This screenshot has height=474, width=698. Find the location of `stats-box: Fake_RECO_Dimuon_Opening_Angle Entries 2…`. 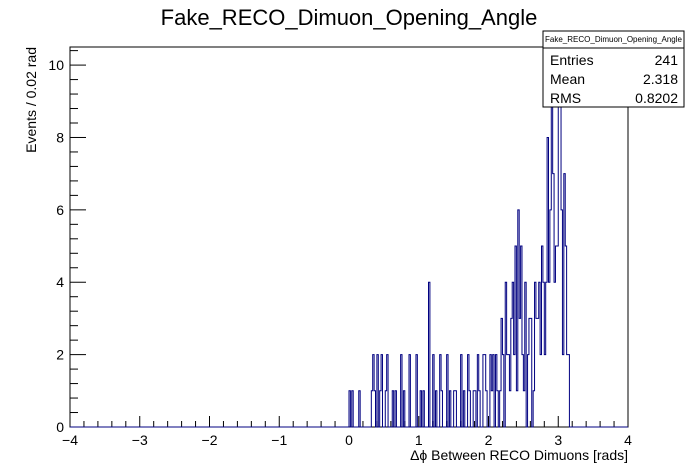

stats-box: Fake_RECO_Dimuon_Opening_Angle Entries 2… is located at coordinates (613, 69).